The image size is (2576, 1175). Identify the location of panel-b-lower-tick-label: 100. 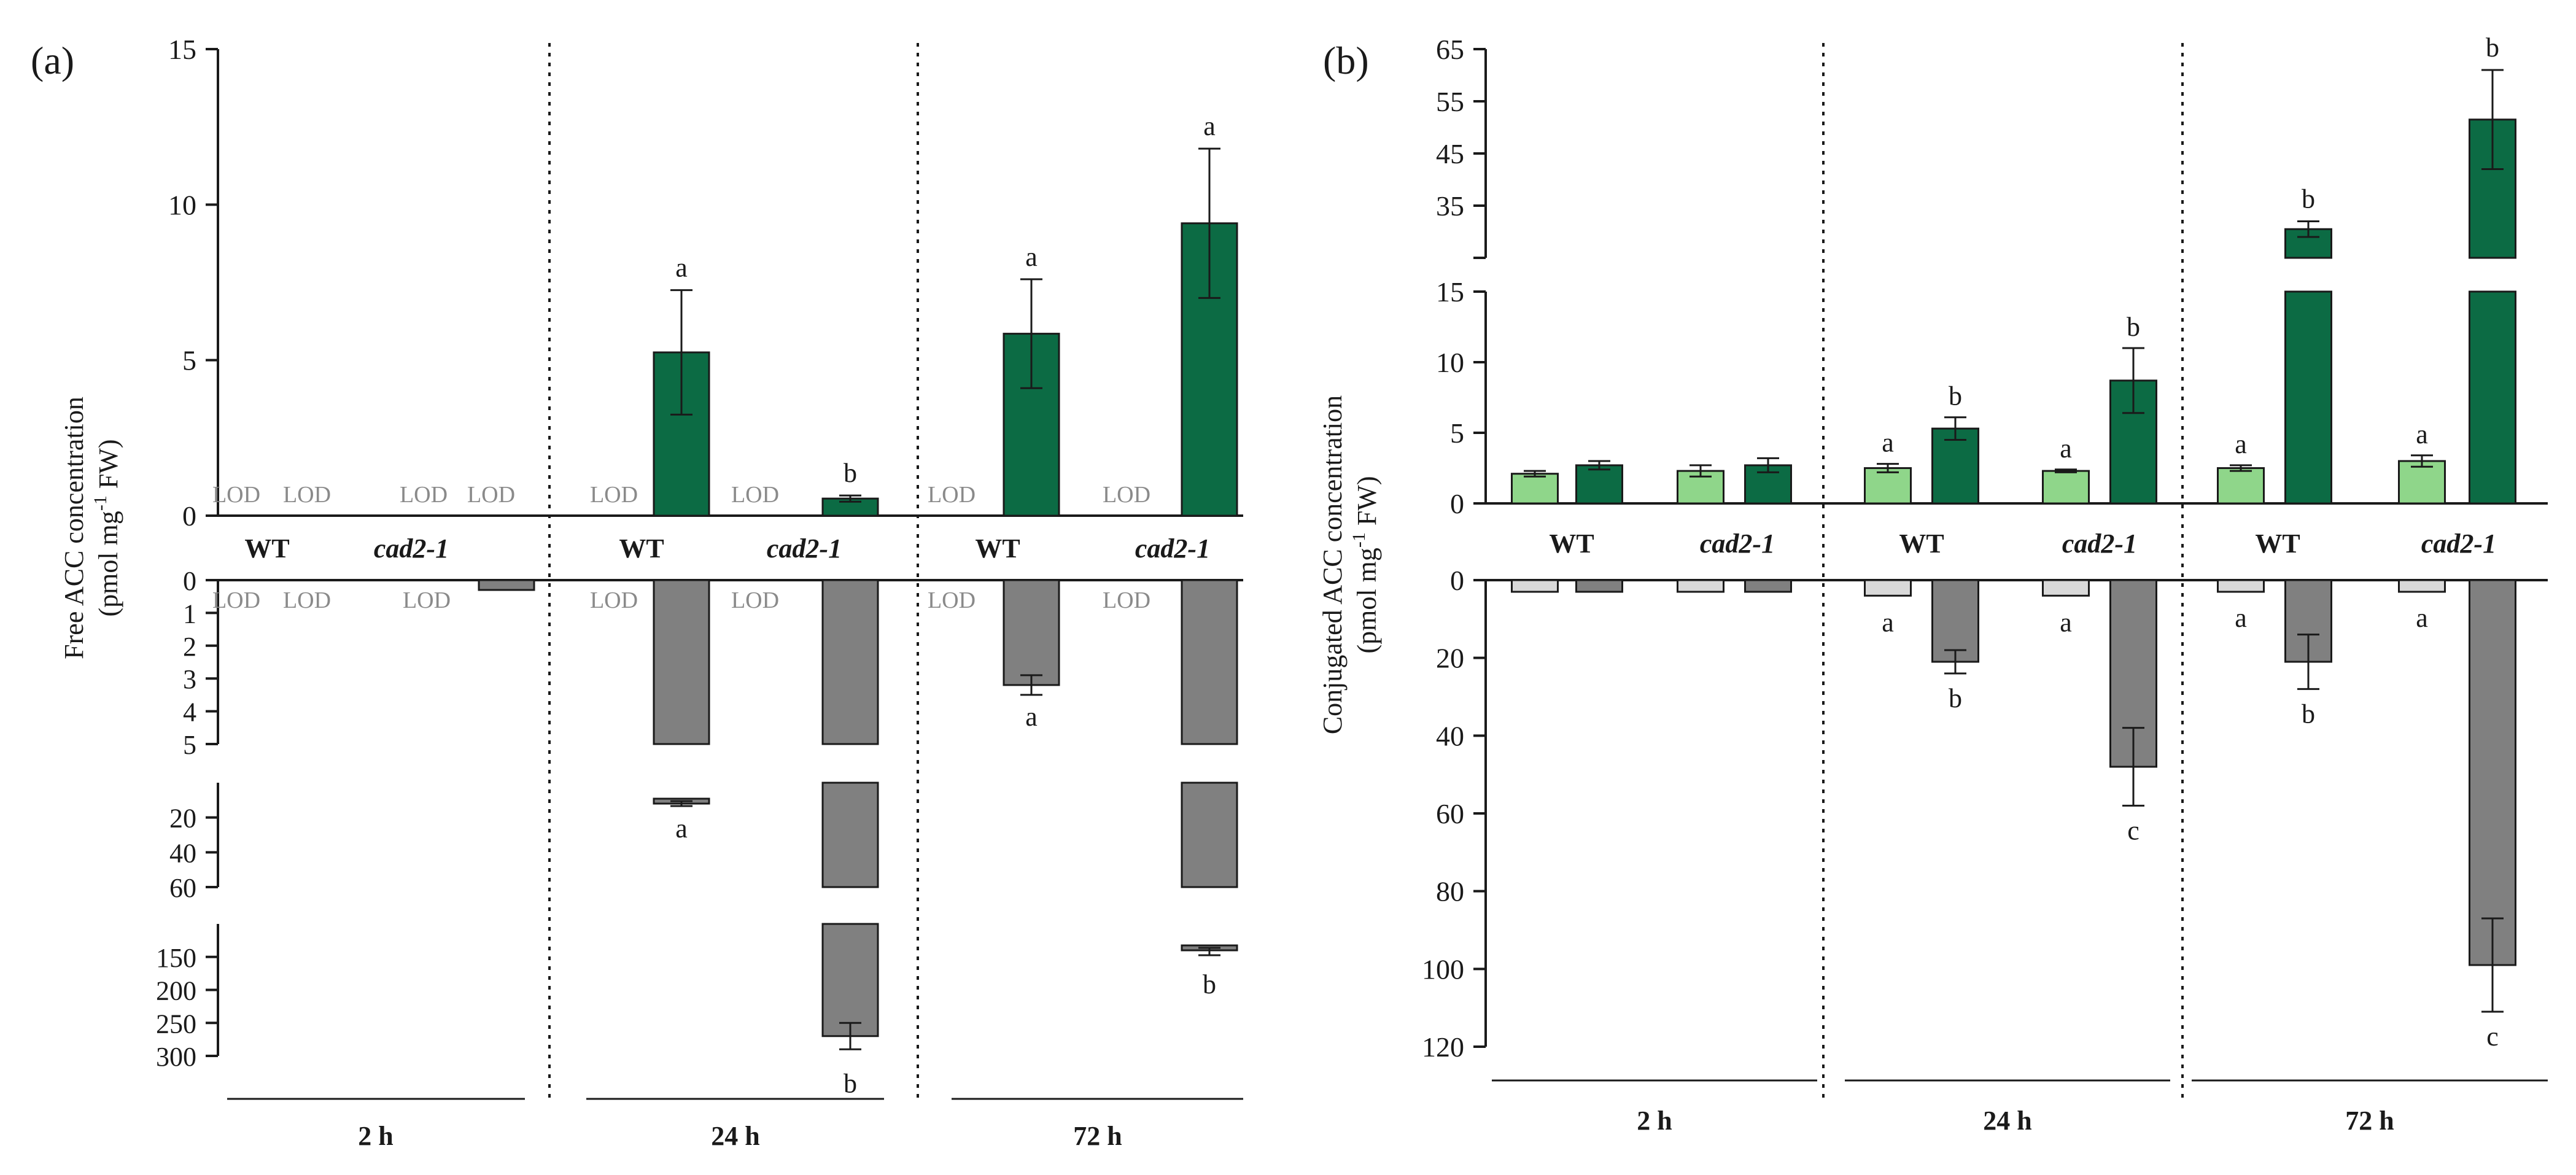
(1443, 969).